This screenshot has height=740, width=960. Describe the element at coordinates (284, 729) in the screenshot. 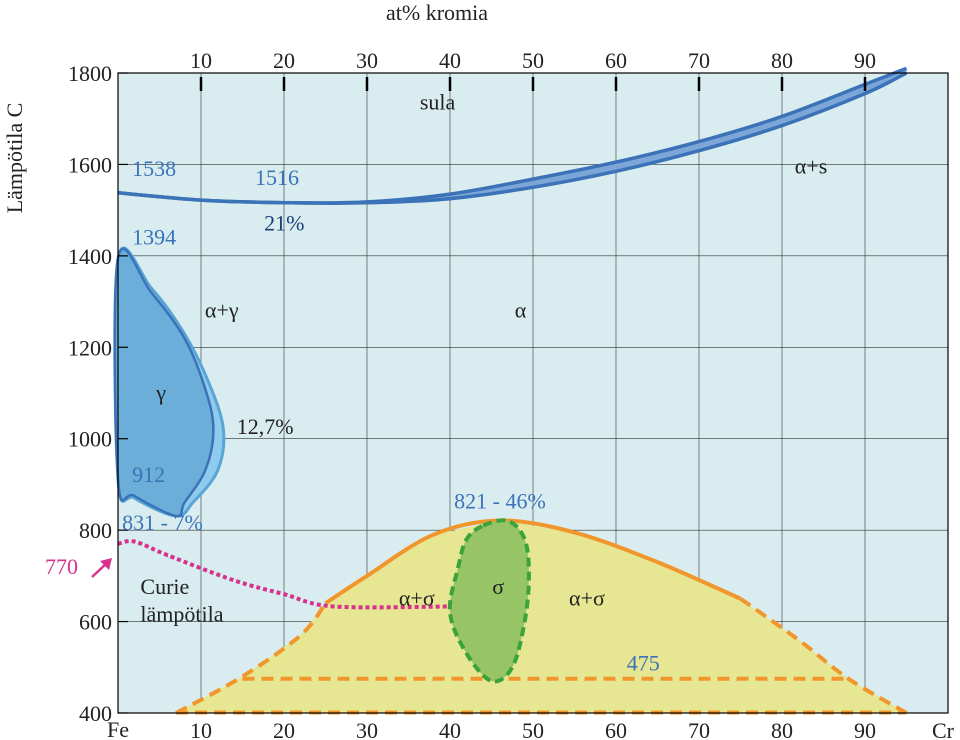

I see `x-tick-label-bottom: 20` at that location.